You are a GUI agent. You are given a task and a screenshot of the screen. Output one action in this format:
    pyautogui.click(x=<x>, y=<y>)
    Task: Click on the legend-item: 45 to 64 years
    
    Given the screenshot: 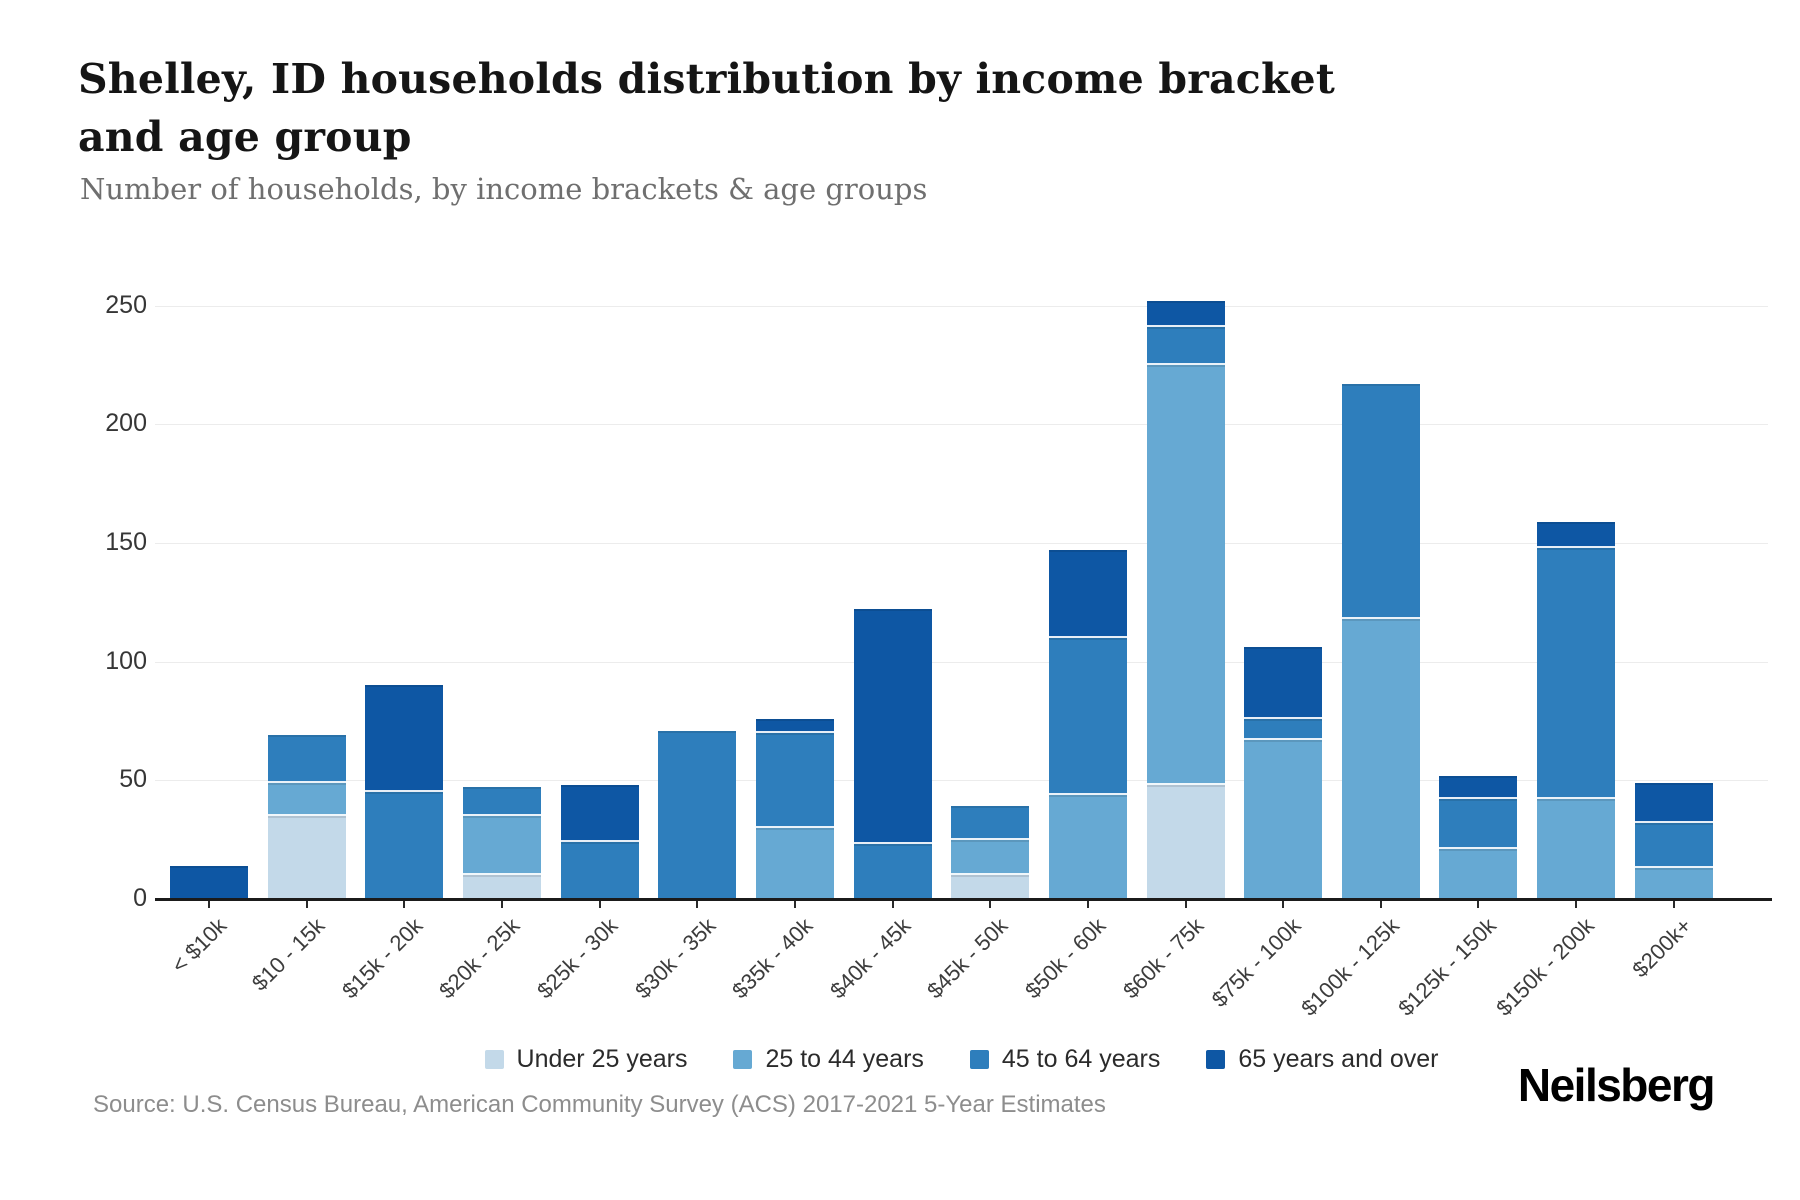 What is the action you would take?
    pyautogui.click(x=1065, y=1059)
    